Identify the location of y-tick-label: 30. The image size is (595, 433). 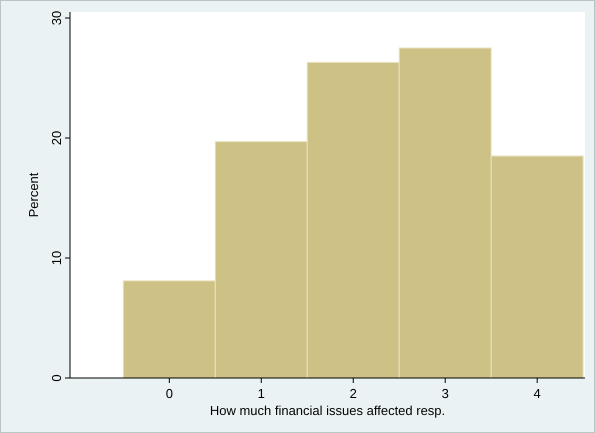
(56, 18).